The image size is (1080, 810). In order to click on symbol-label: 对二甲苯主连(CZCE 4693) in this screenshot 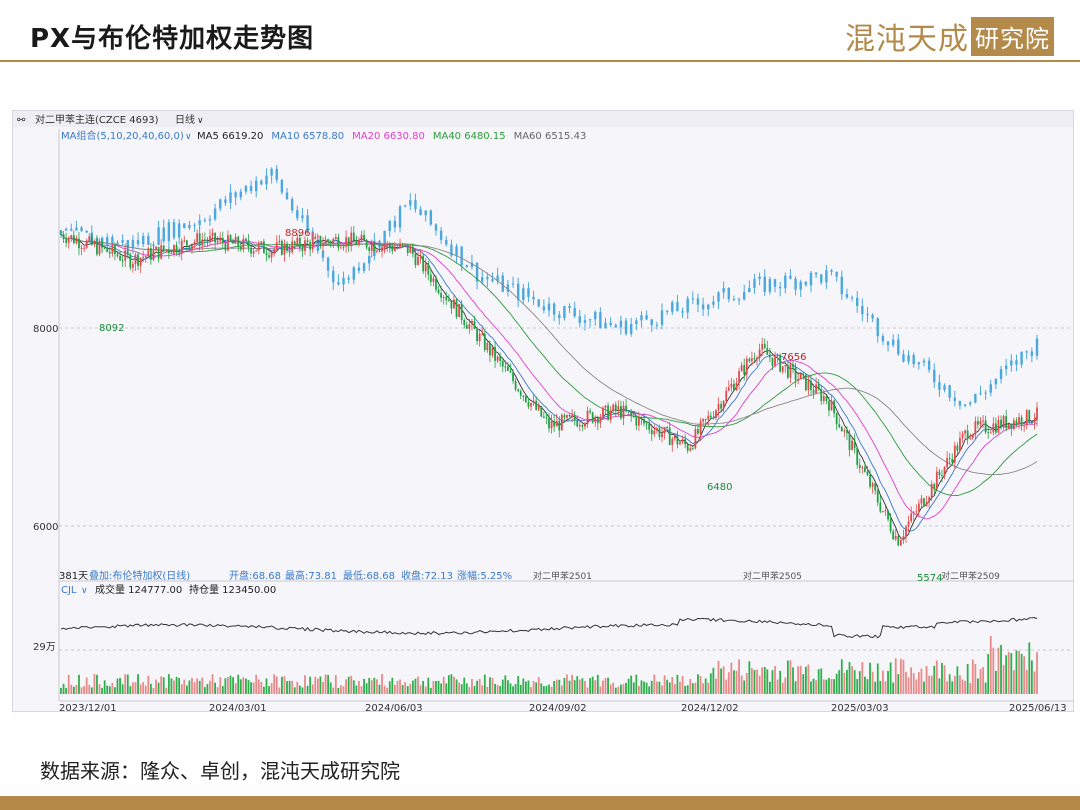, I will do `click(97, 119)`.